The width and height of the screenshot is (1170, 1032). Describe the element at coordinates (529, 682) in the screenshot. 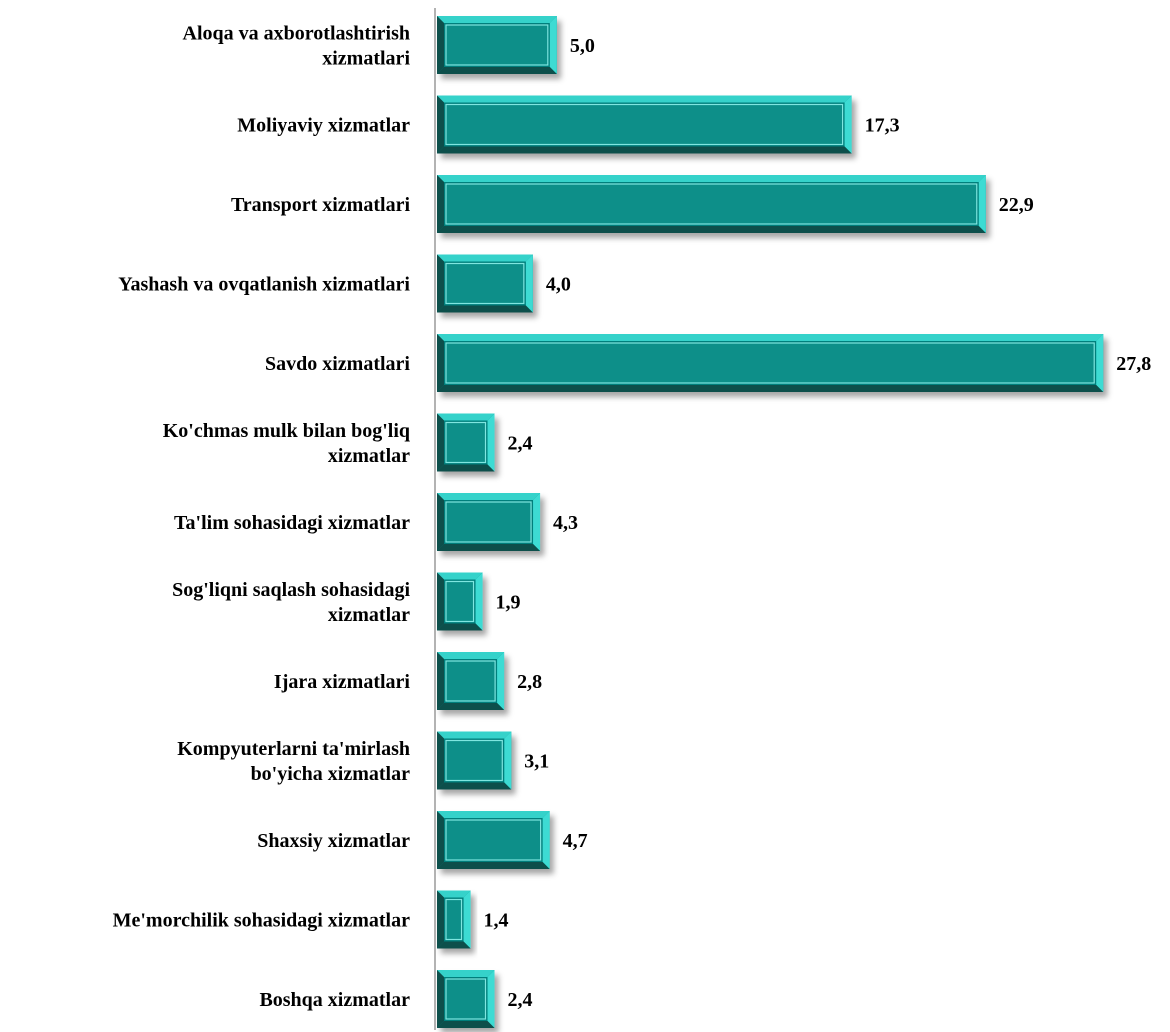

I see `value-label: 2,8` at that location.